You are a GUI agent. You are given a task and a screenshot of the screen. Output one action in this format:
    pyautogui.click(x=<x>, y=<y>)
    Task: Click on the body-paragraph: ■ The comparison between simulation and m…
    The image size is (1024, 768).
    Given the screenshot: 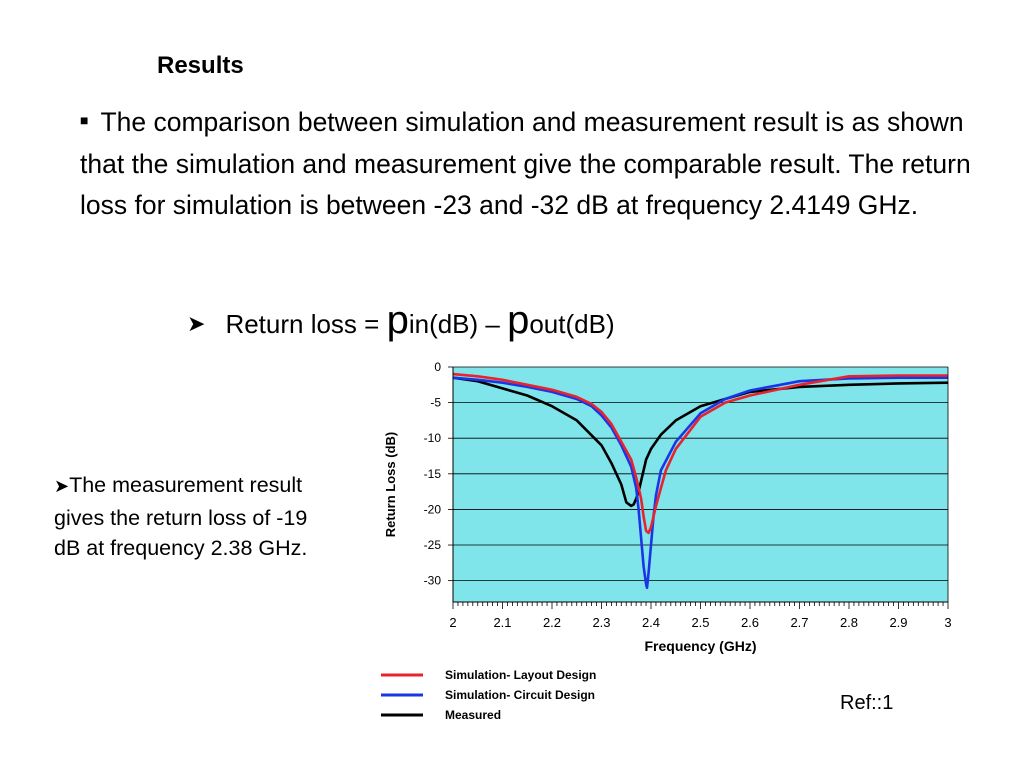 What is the action you would take?
    pyautogui.click(x=530, y=163)
    